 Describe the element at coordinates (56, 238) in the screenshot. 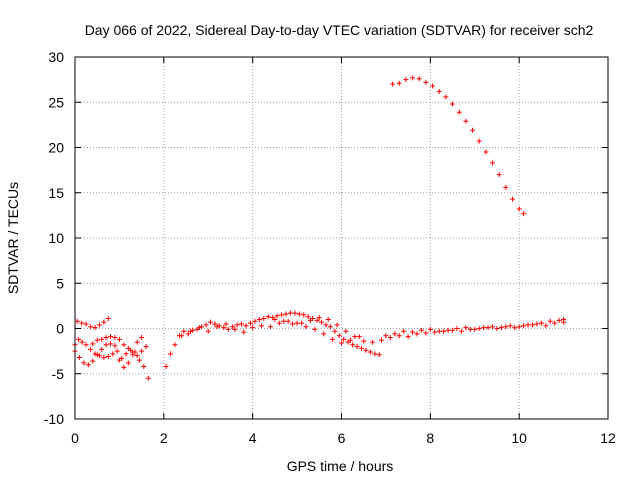

I see `y-tick-label: 10` at that location.